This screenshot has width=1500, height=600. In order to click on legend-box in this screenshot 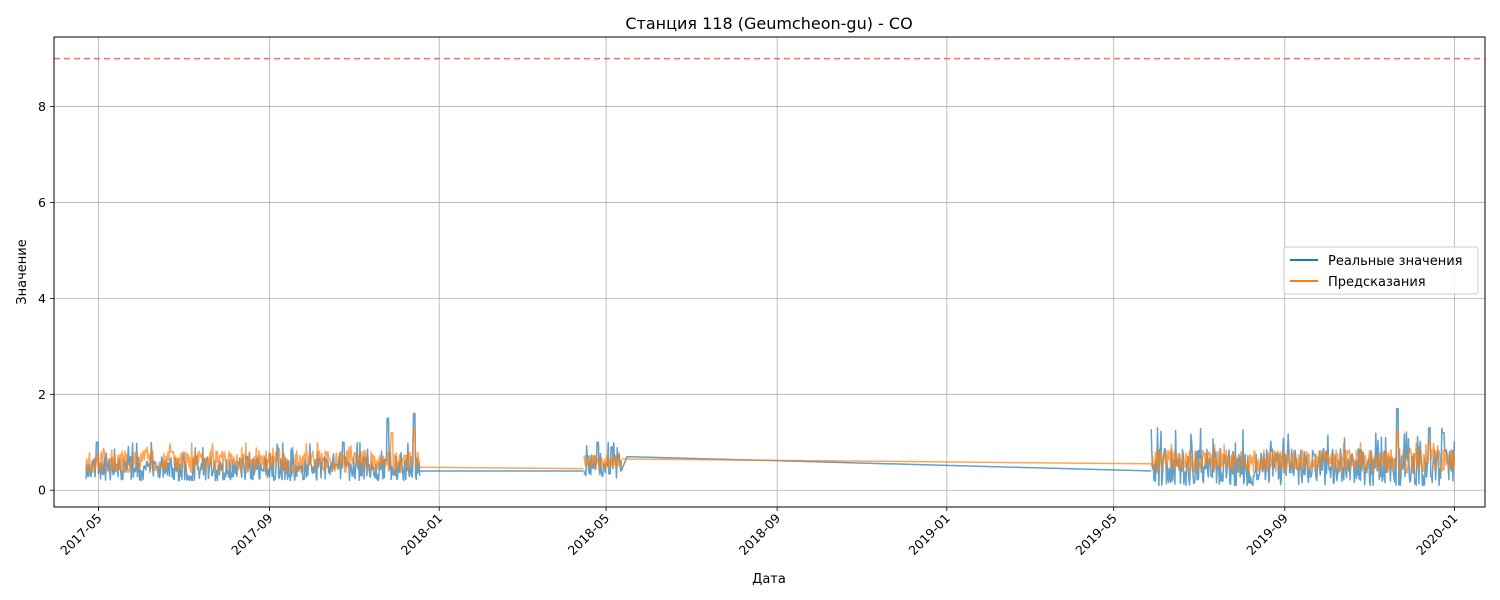, I will do `click(1381, 270)`.